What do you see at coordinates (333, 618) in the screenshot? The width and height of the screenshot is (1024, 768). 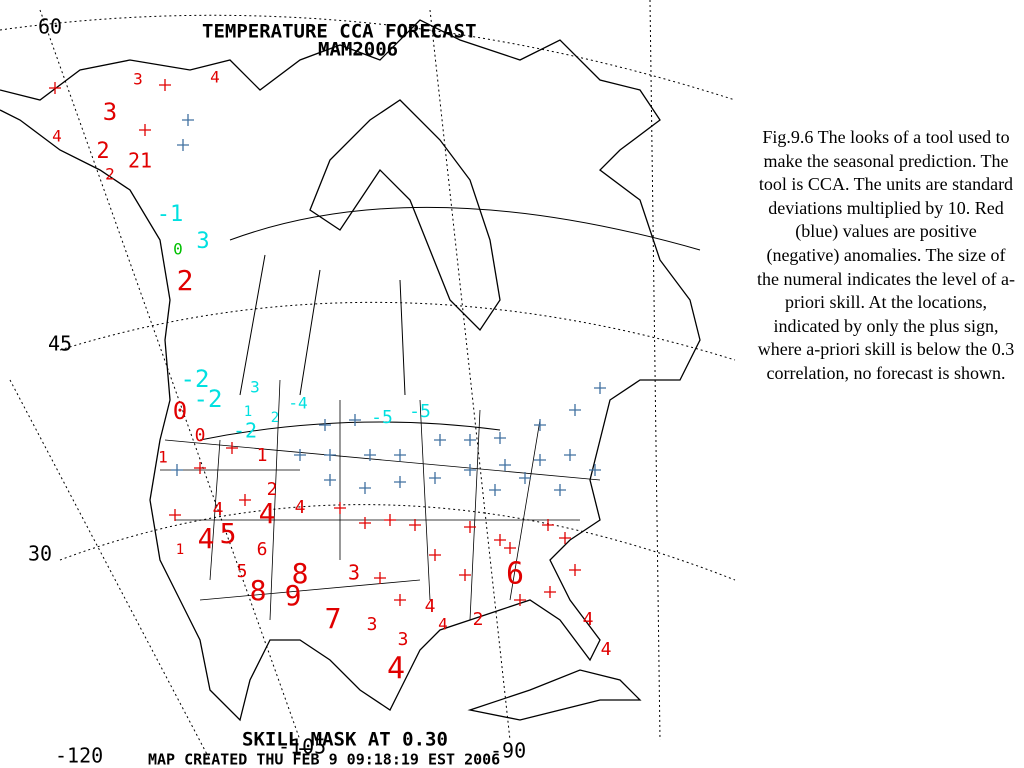 I see `anomaly-label: 7` at bounding box center [333, 618].